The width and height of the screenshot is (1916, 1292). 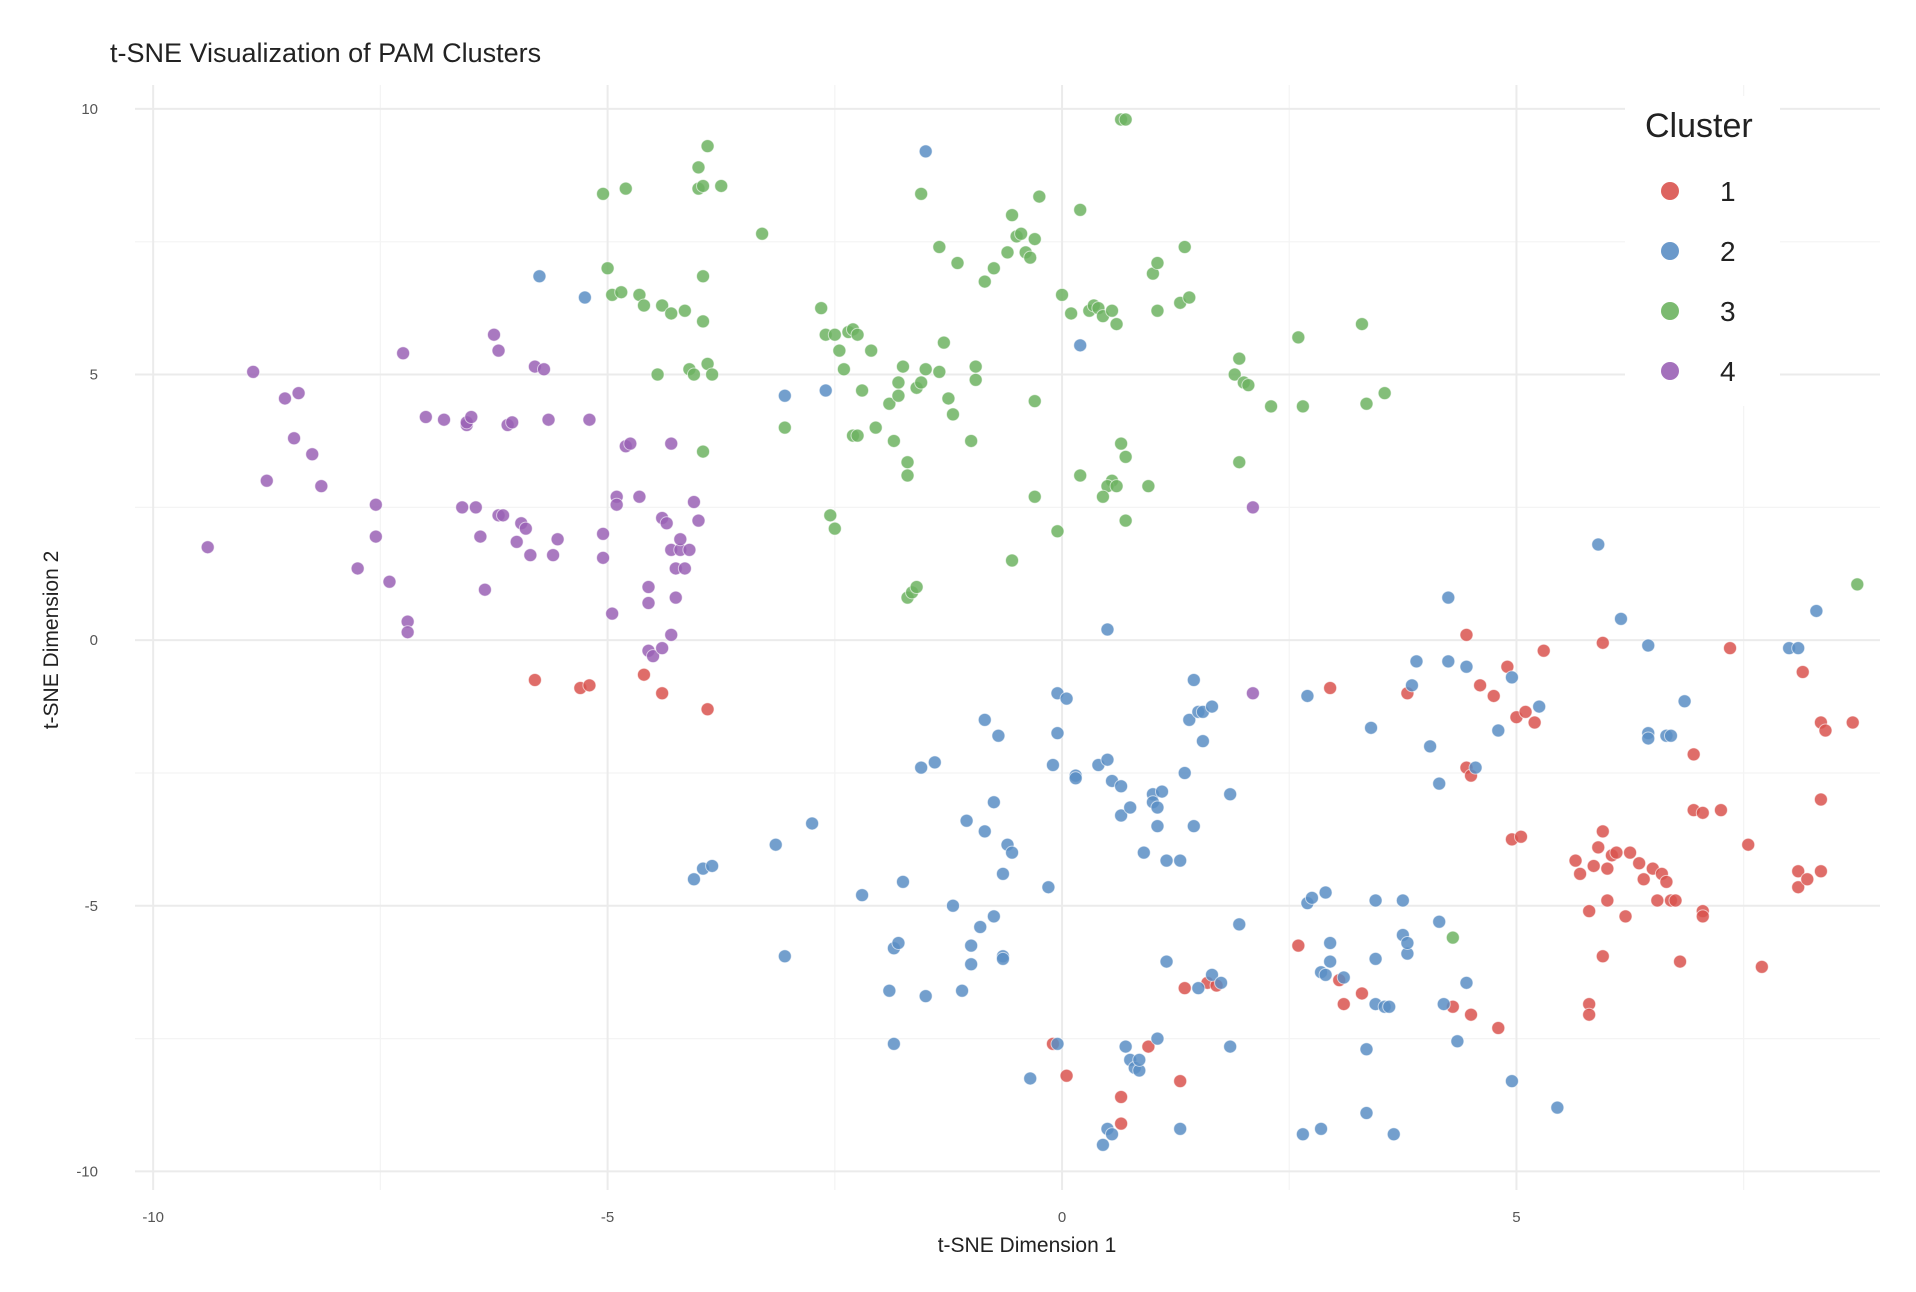 I want to click on legend-label-4: 4, so click(x=1728, y=371).